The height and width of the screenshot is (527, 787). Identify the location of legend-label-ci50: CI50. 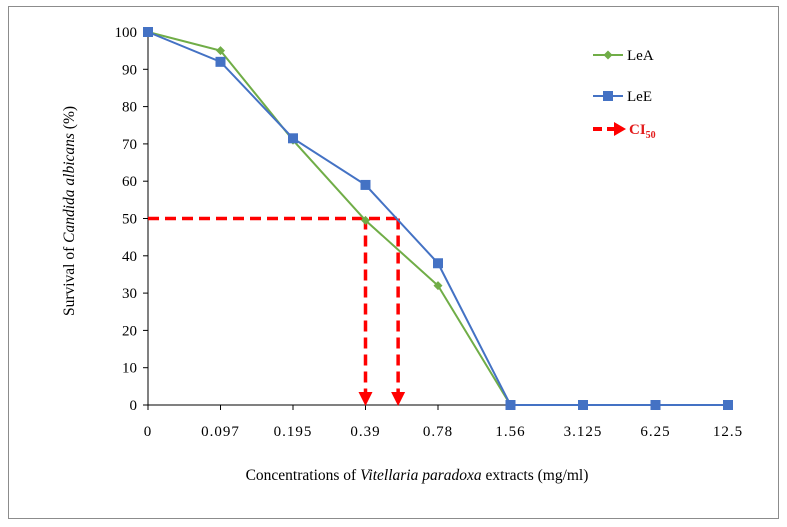
(642, 131).